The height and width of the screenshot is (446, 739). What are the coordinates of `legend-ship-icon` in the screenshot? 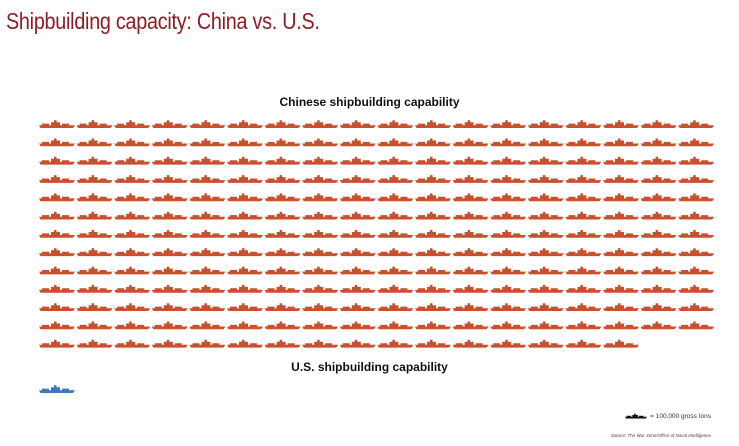 It's located at (636, 416).